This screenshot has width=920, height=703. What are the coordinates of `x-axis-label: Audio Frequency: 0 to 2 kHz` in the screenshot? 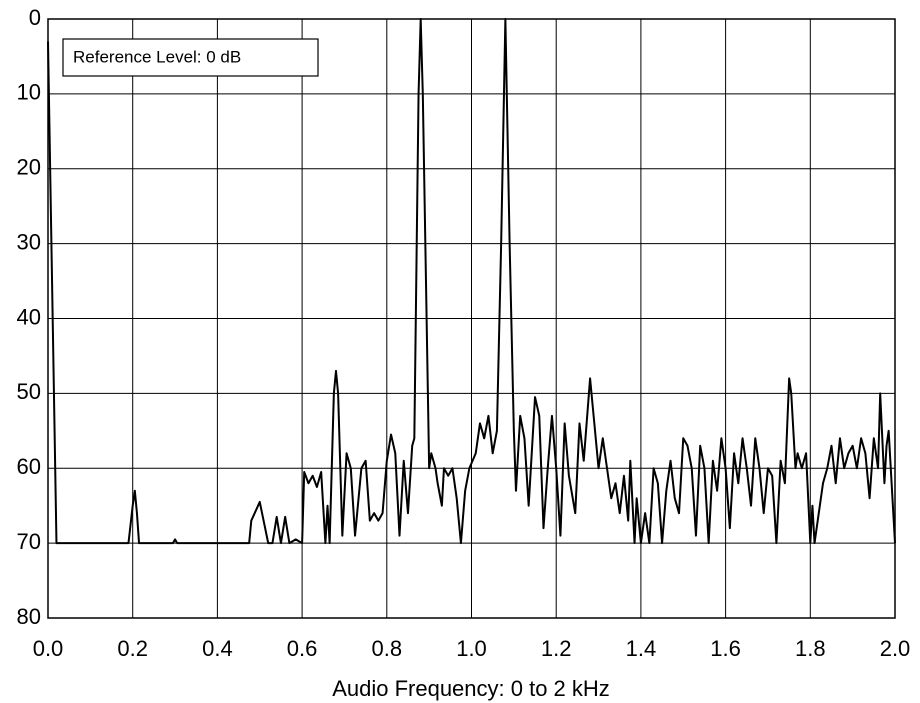 It's located at (471, 688).